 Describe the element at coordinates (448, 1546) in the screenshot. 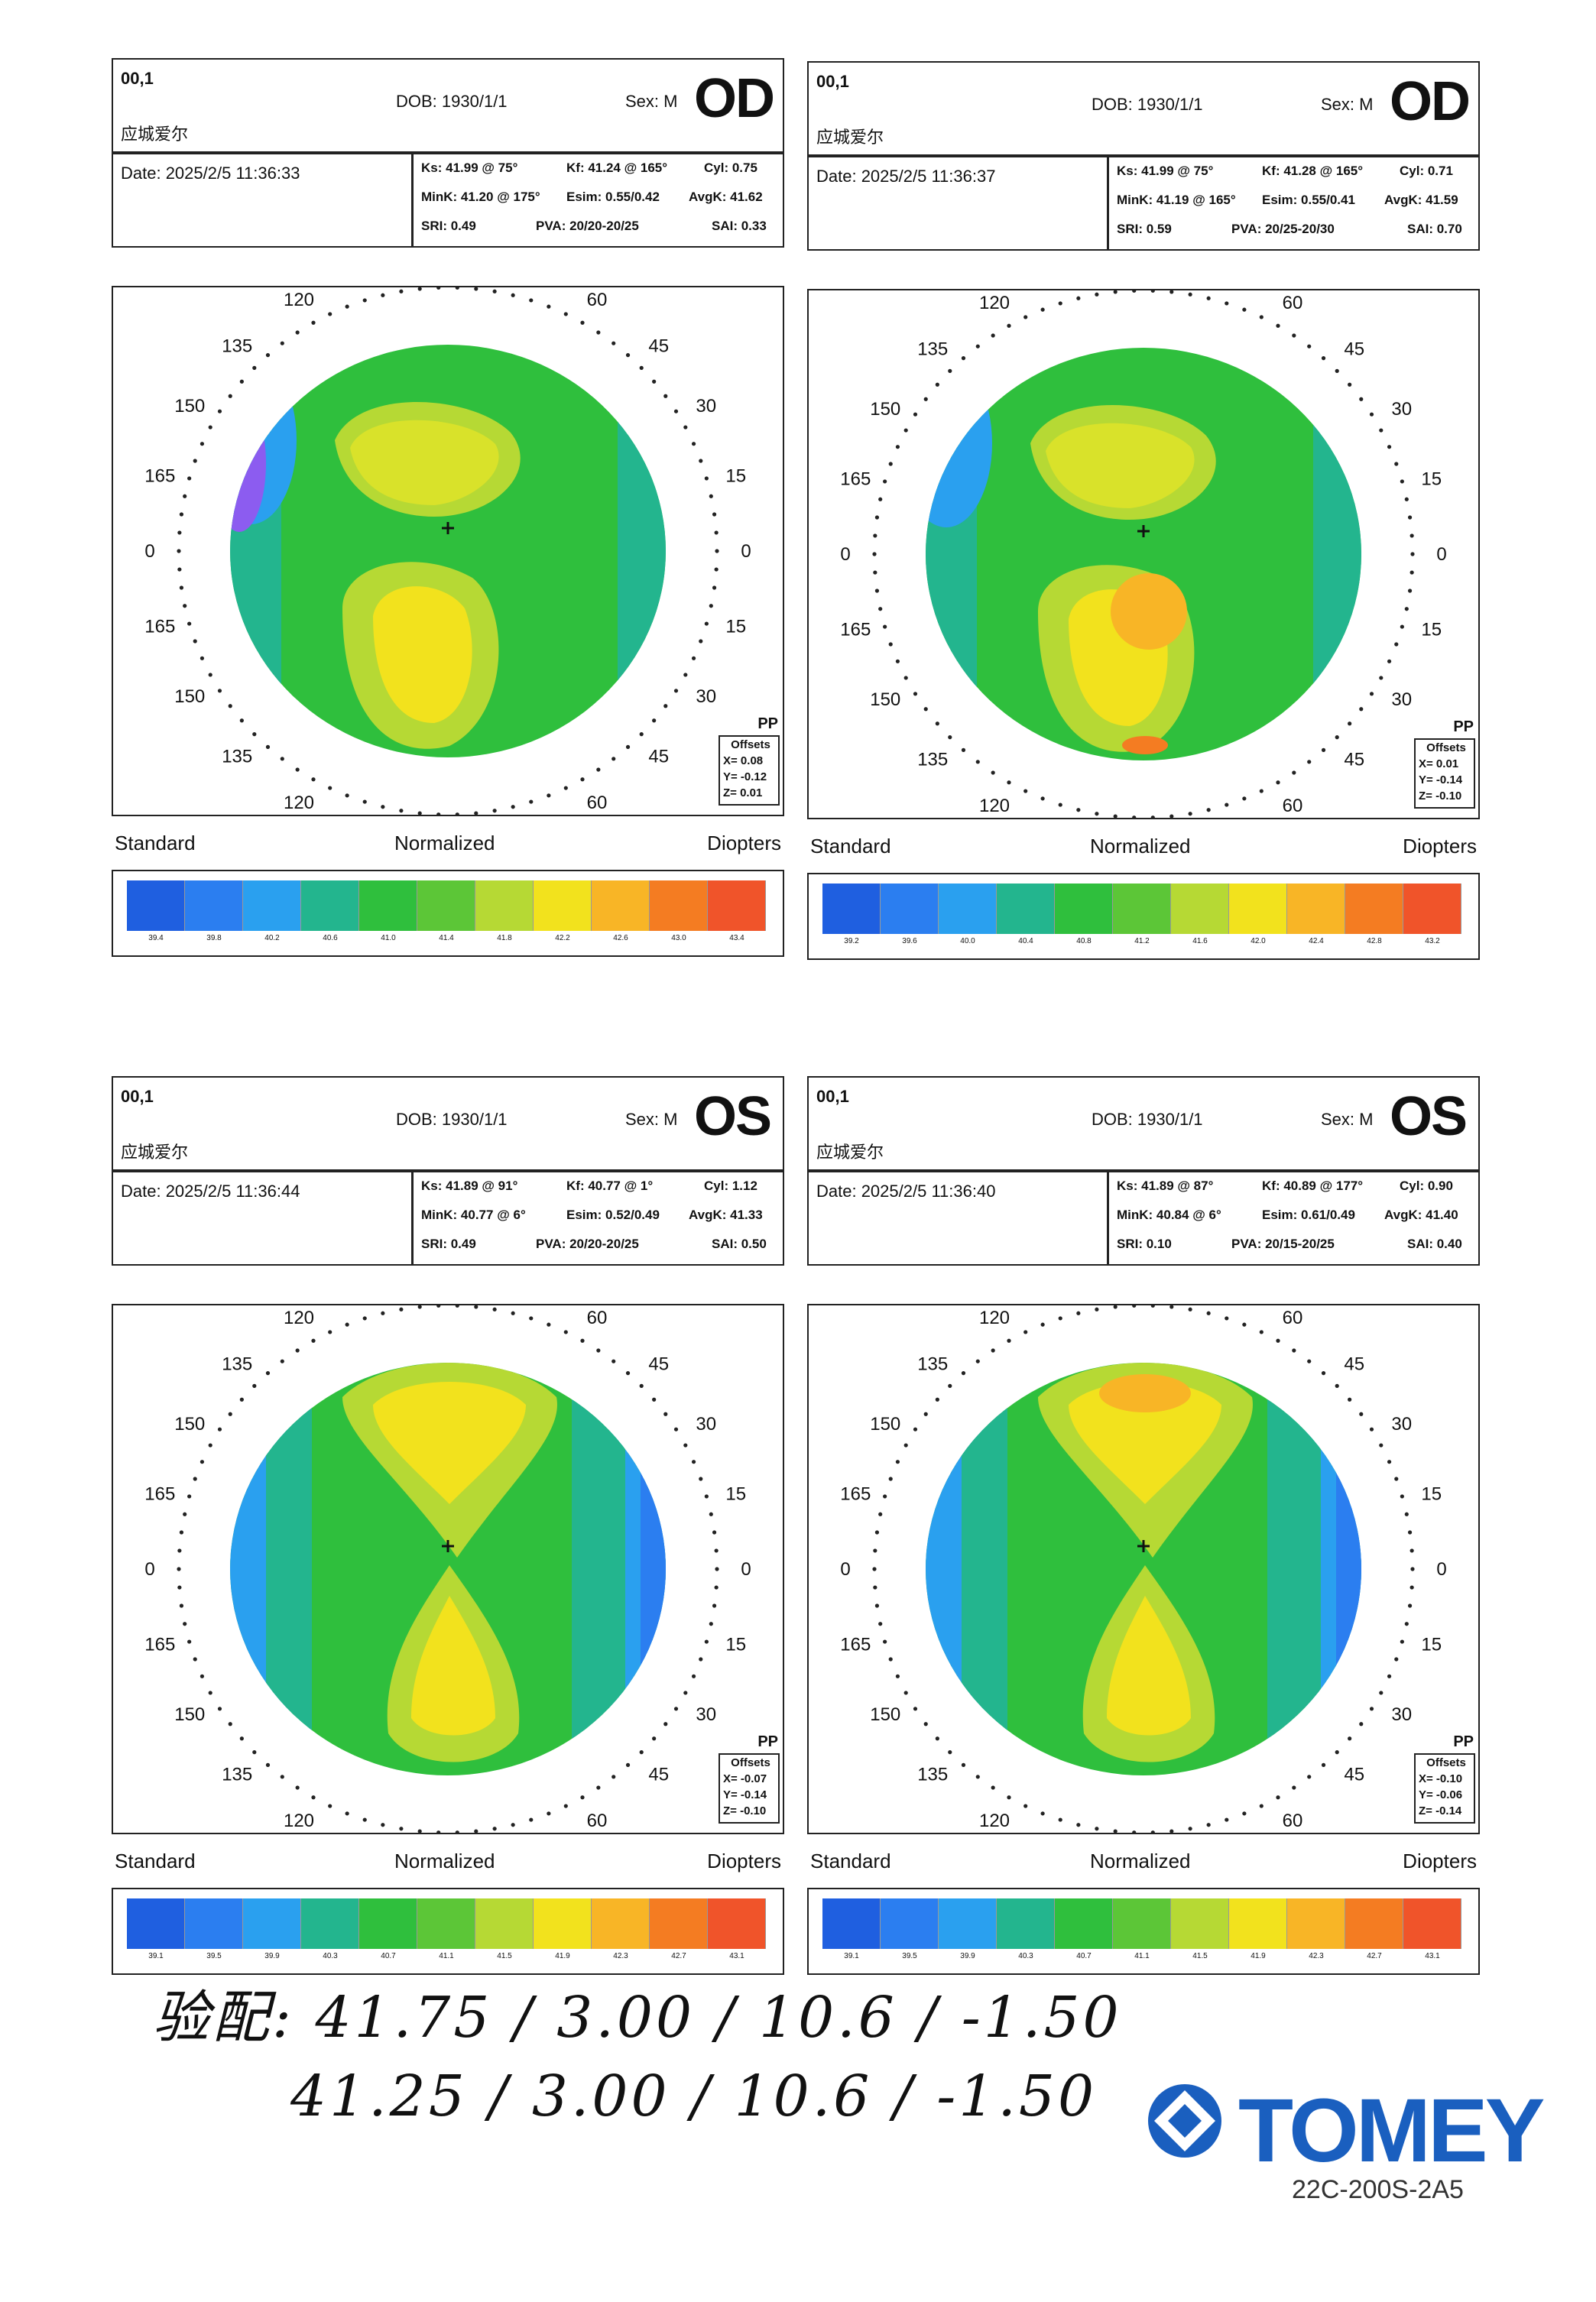

I see `center-cross-icon` at that location.